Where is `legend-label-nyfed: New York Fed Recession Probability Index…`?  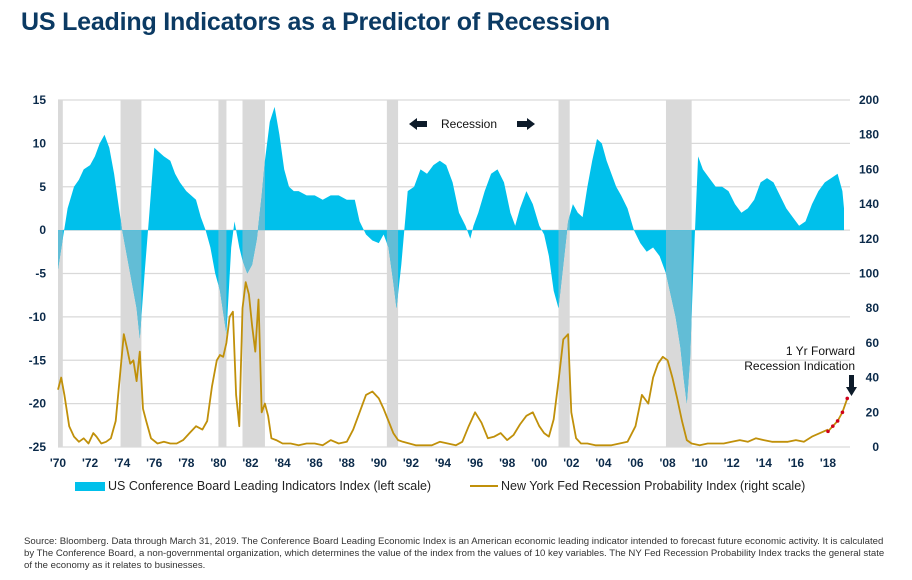 legend-label-nyfed: New York Fed Recession Probability Index… is located at coordinates (653, 486).